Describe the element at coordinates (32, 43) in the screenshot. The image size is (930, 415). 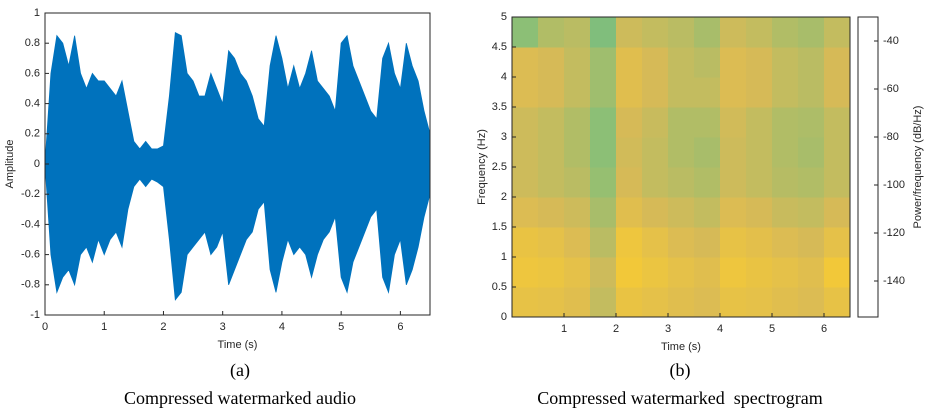
I see `y-tick-label: 0.8` at that location.